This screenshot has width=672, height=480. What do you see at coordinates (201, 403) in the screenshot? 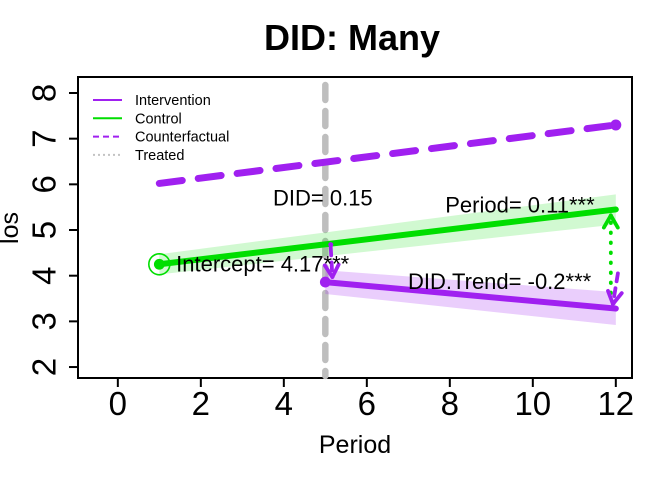
I see `x-tick-label-2: 2` at bounding box center [201, 403].